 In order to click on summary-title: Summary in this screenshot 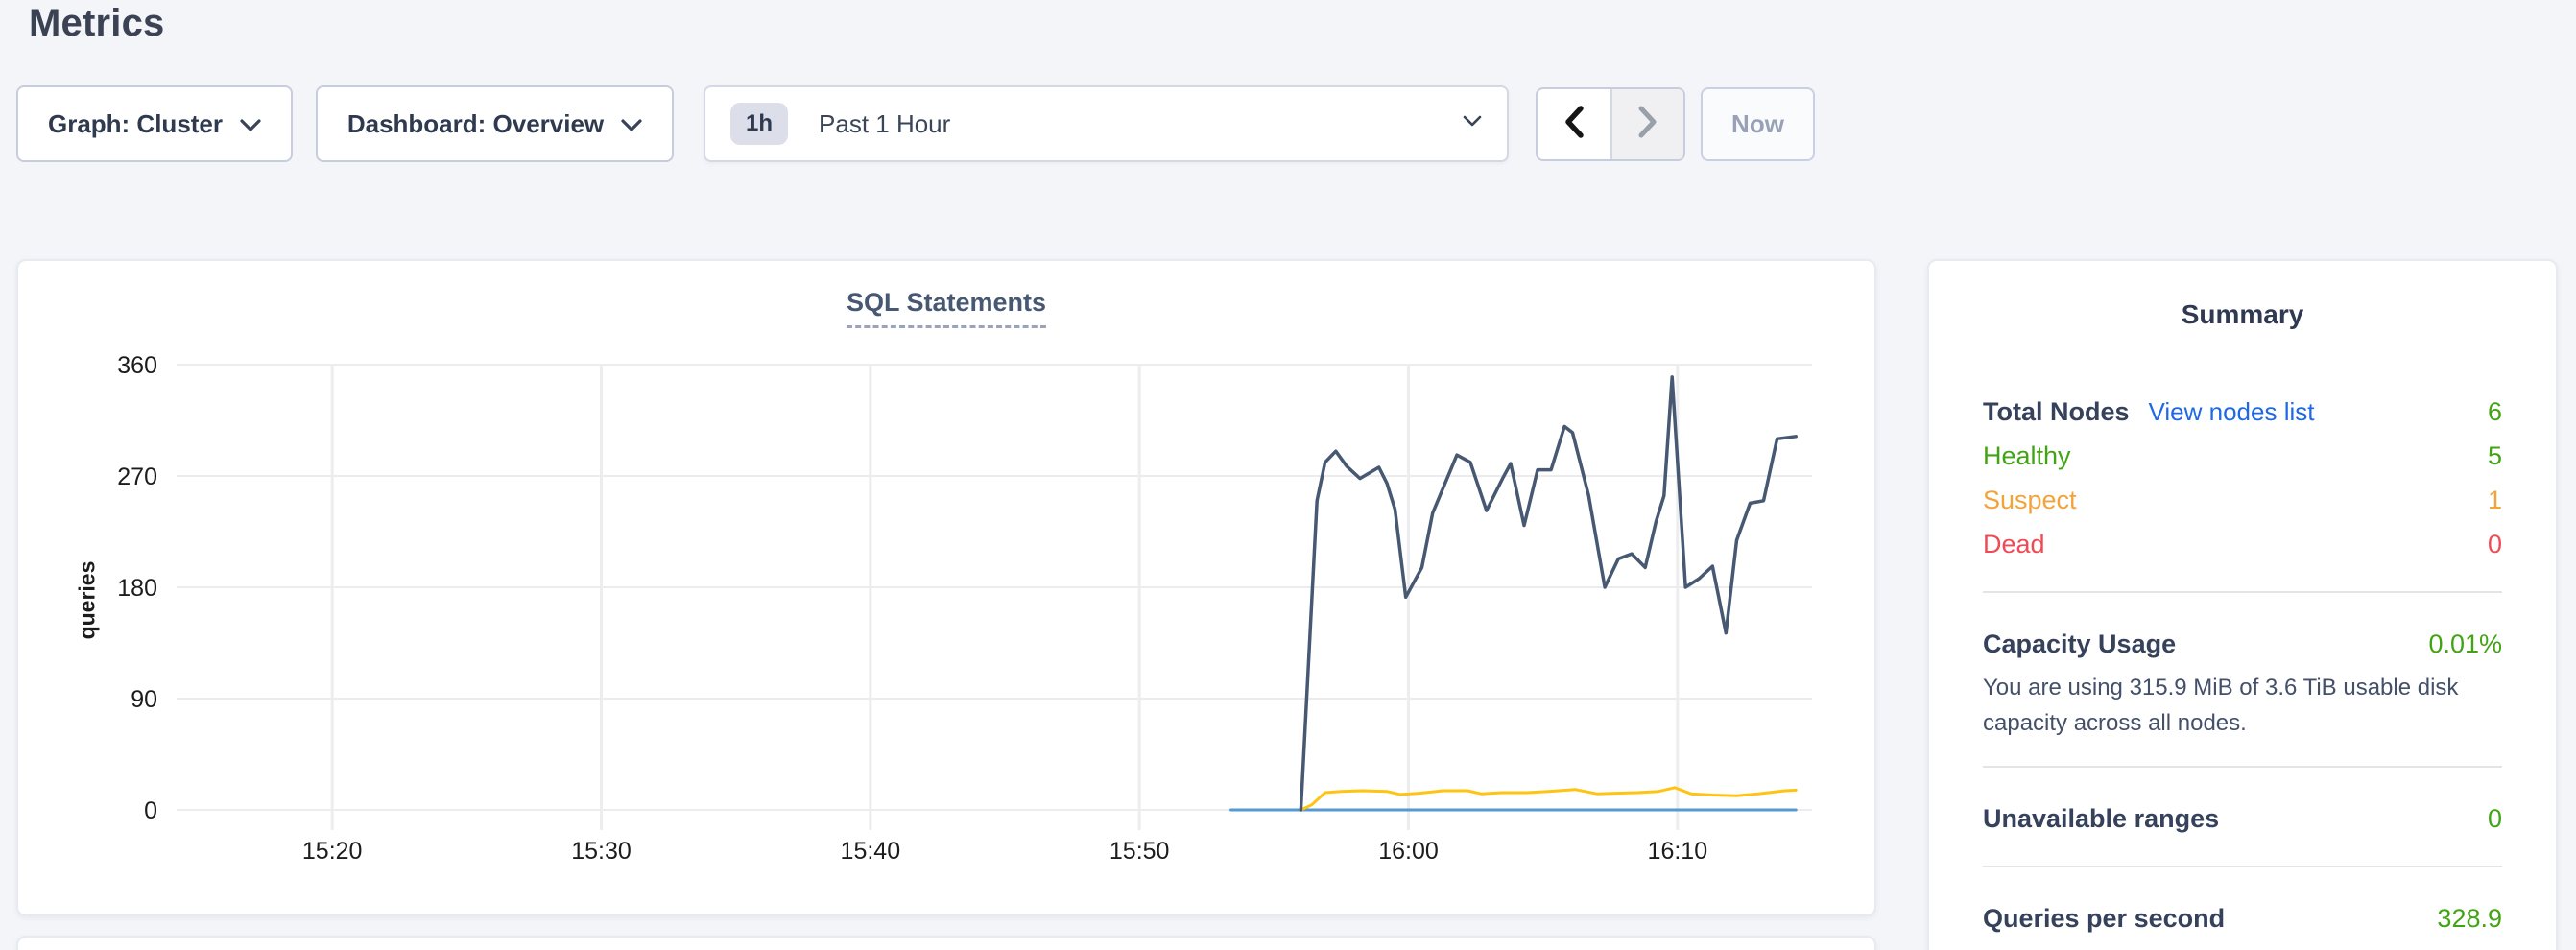, I will do `click(2242, 314)`.